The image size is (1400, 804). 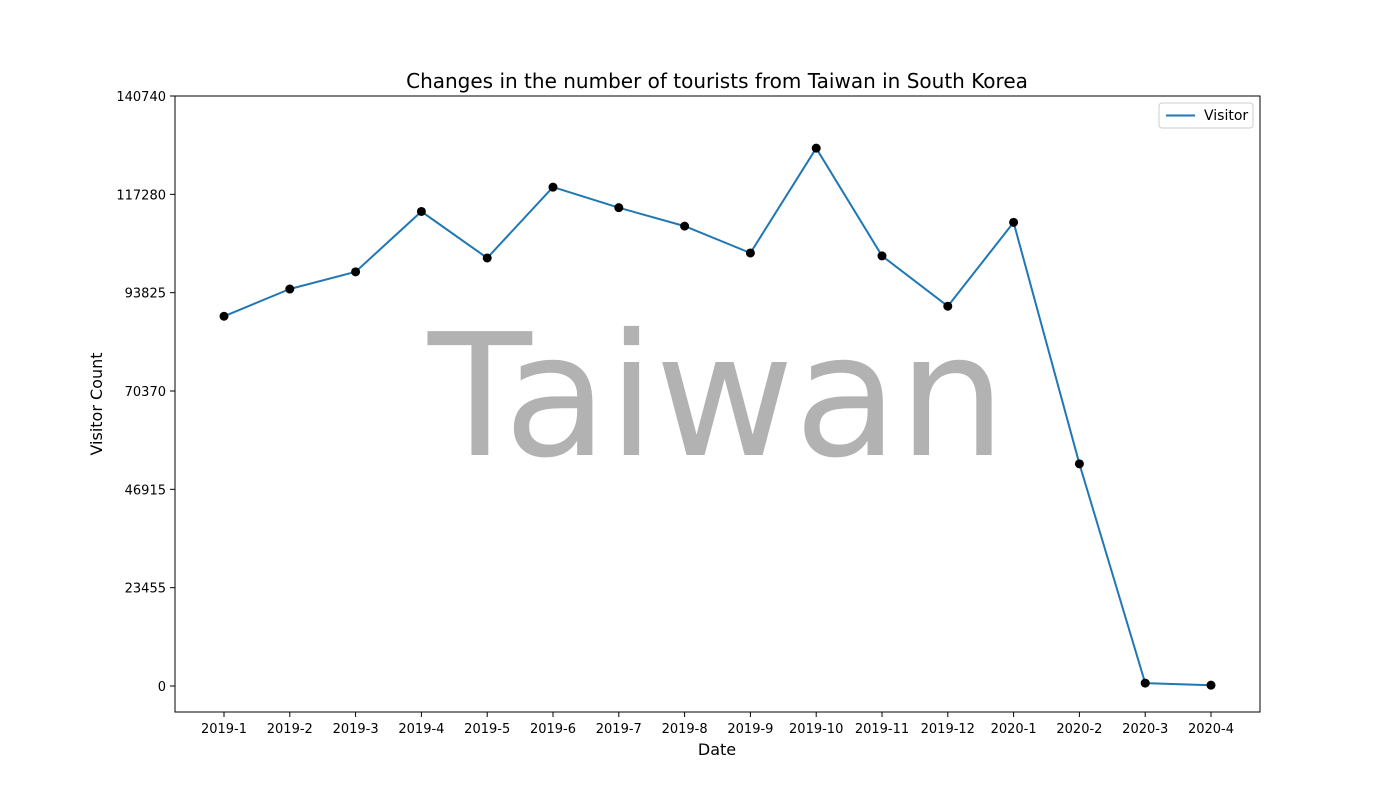 What do you see at coordinates (487, 729) in the screenshot?
I see `x-tick-label: 2019-5` at bounding box center [487, 729].